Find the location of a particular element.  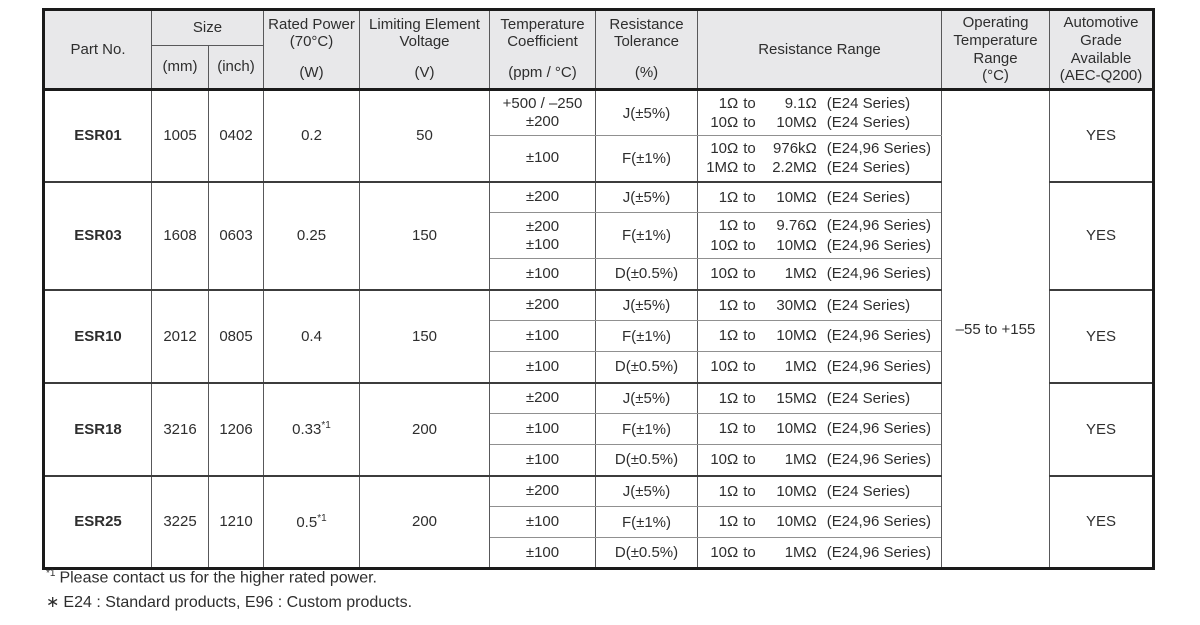

rated-power-cell: 0.33*1 is located at coordinates (311, 428).